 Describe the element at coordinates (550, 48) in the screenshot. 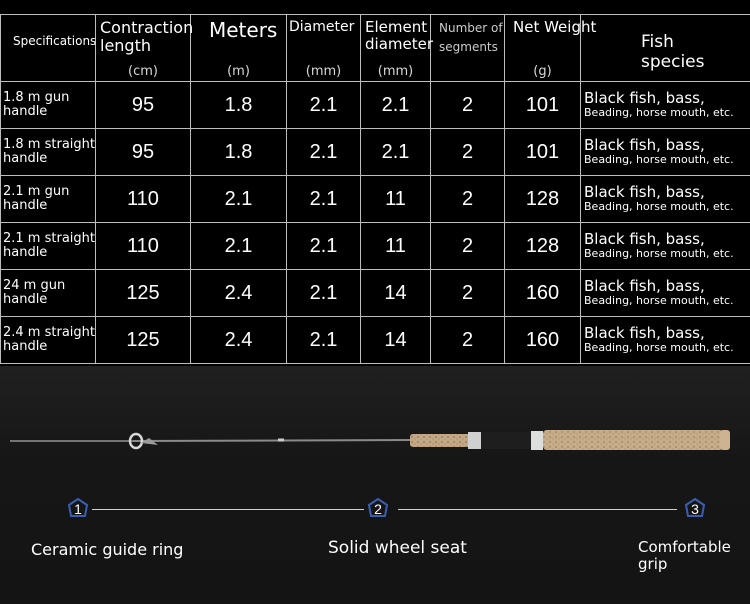

I see `header-net-weight: Net Weight (g)` at that location.